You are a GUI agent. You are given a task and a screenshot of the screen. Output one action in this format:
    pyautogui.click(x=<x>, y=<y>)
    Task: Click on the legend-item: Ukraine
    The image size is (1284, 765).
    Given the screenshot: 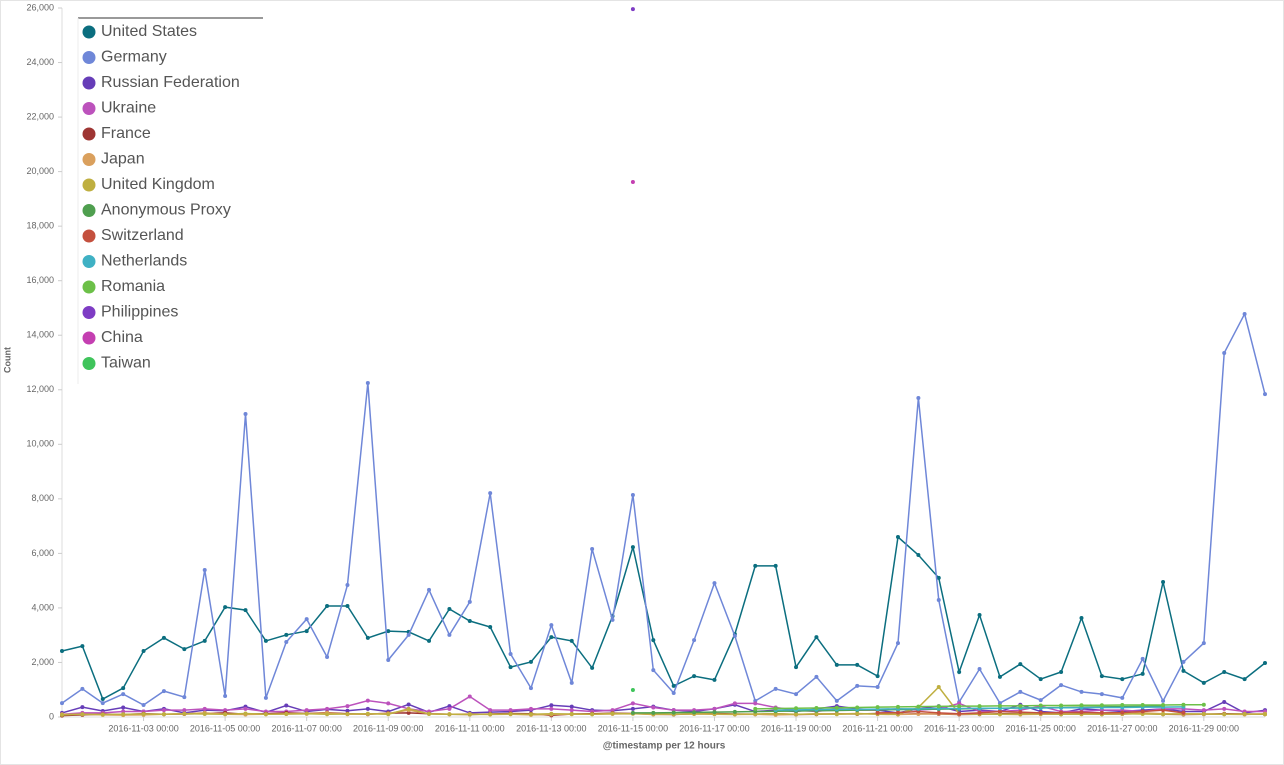 What is the action you would take?
    pyautogui.click(x=119, y=108)
    